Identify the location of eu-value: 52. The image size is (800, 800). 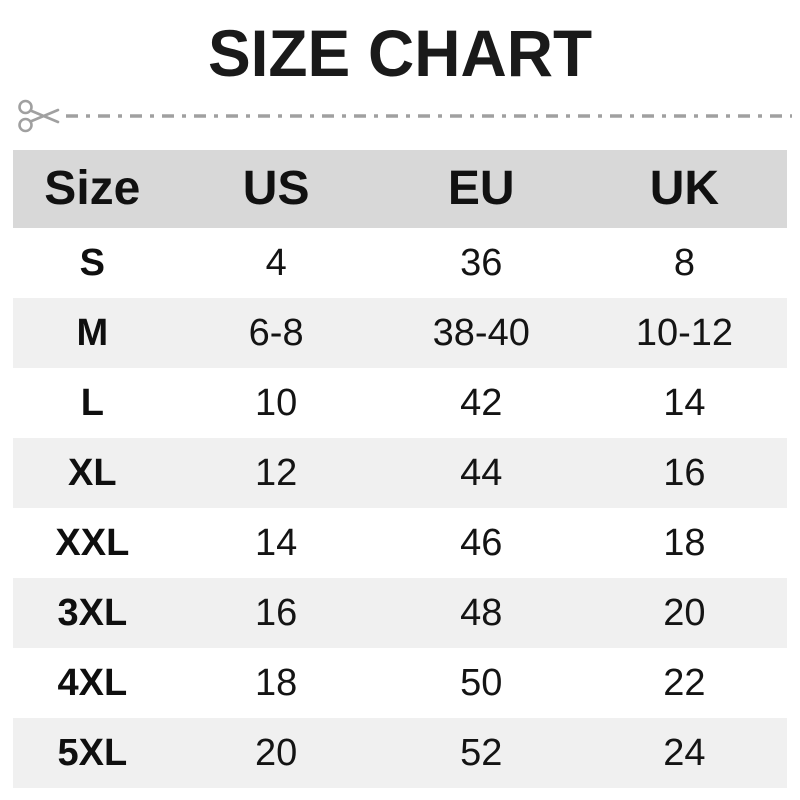
(481, 753).